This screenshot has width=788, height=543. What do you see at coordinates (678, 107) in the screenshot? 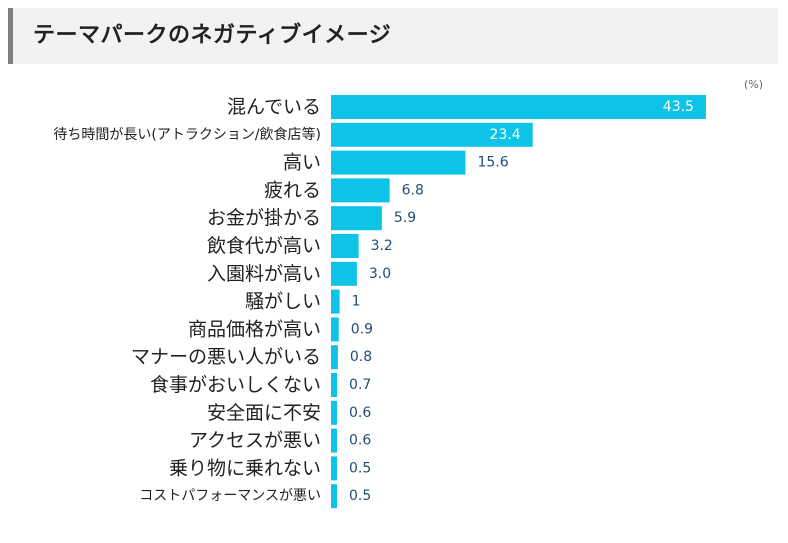
I see `value-label: 43.5` at bounding box center [678, 107].